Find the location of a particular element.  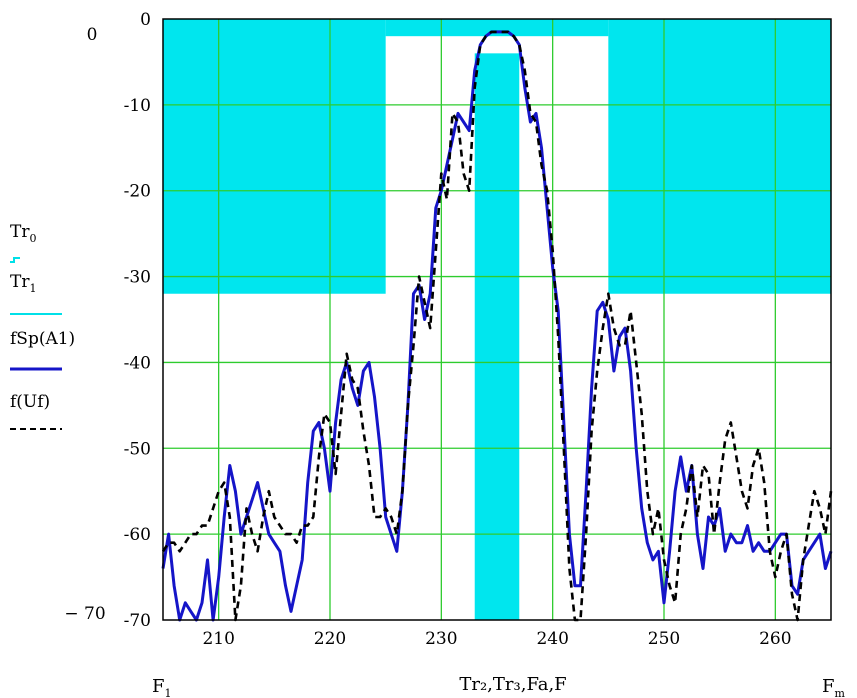

legend-tr1-base: Tr is located at coordinates (20, 282).